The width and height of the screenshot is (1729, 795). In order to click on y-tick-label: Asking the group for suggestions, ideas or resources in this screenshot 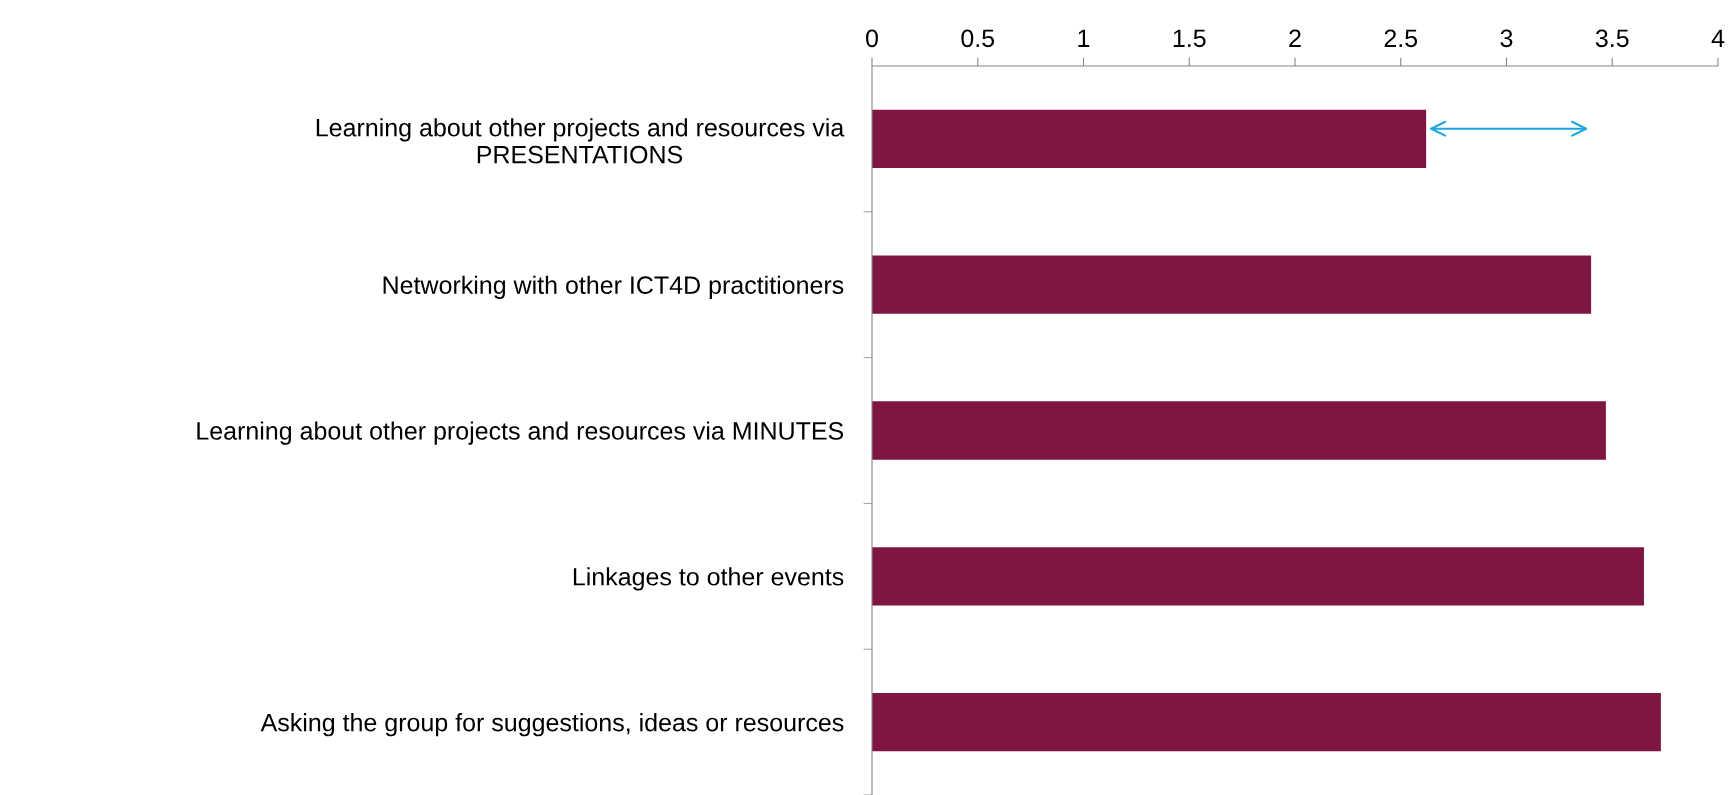, I will do `click(552, 725)`.